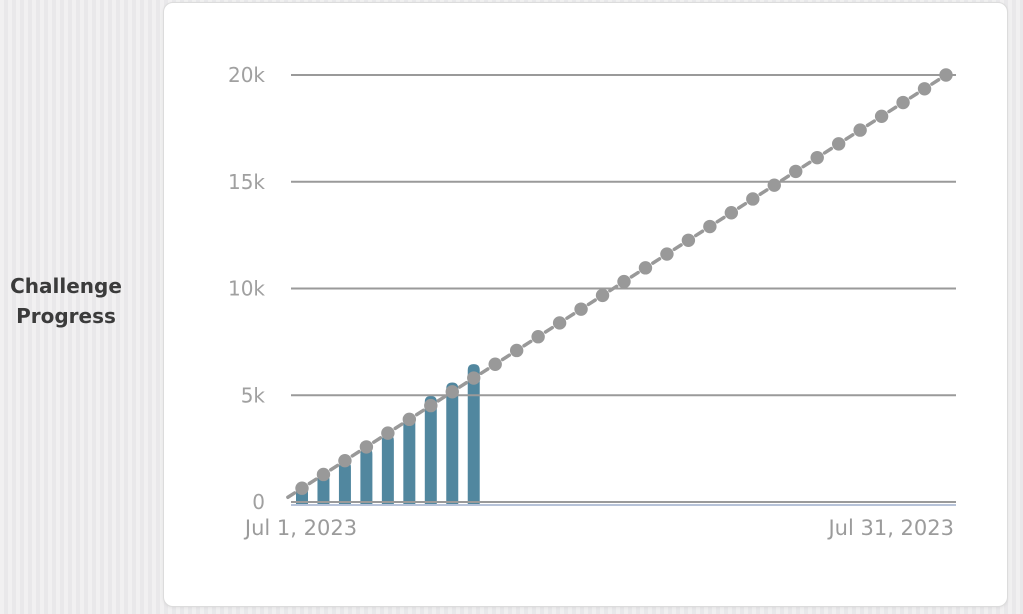  Describe the element at coordinates (246, 182) in the screenshot. I see `y-axis-tick: 15k` at that location.